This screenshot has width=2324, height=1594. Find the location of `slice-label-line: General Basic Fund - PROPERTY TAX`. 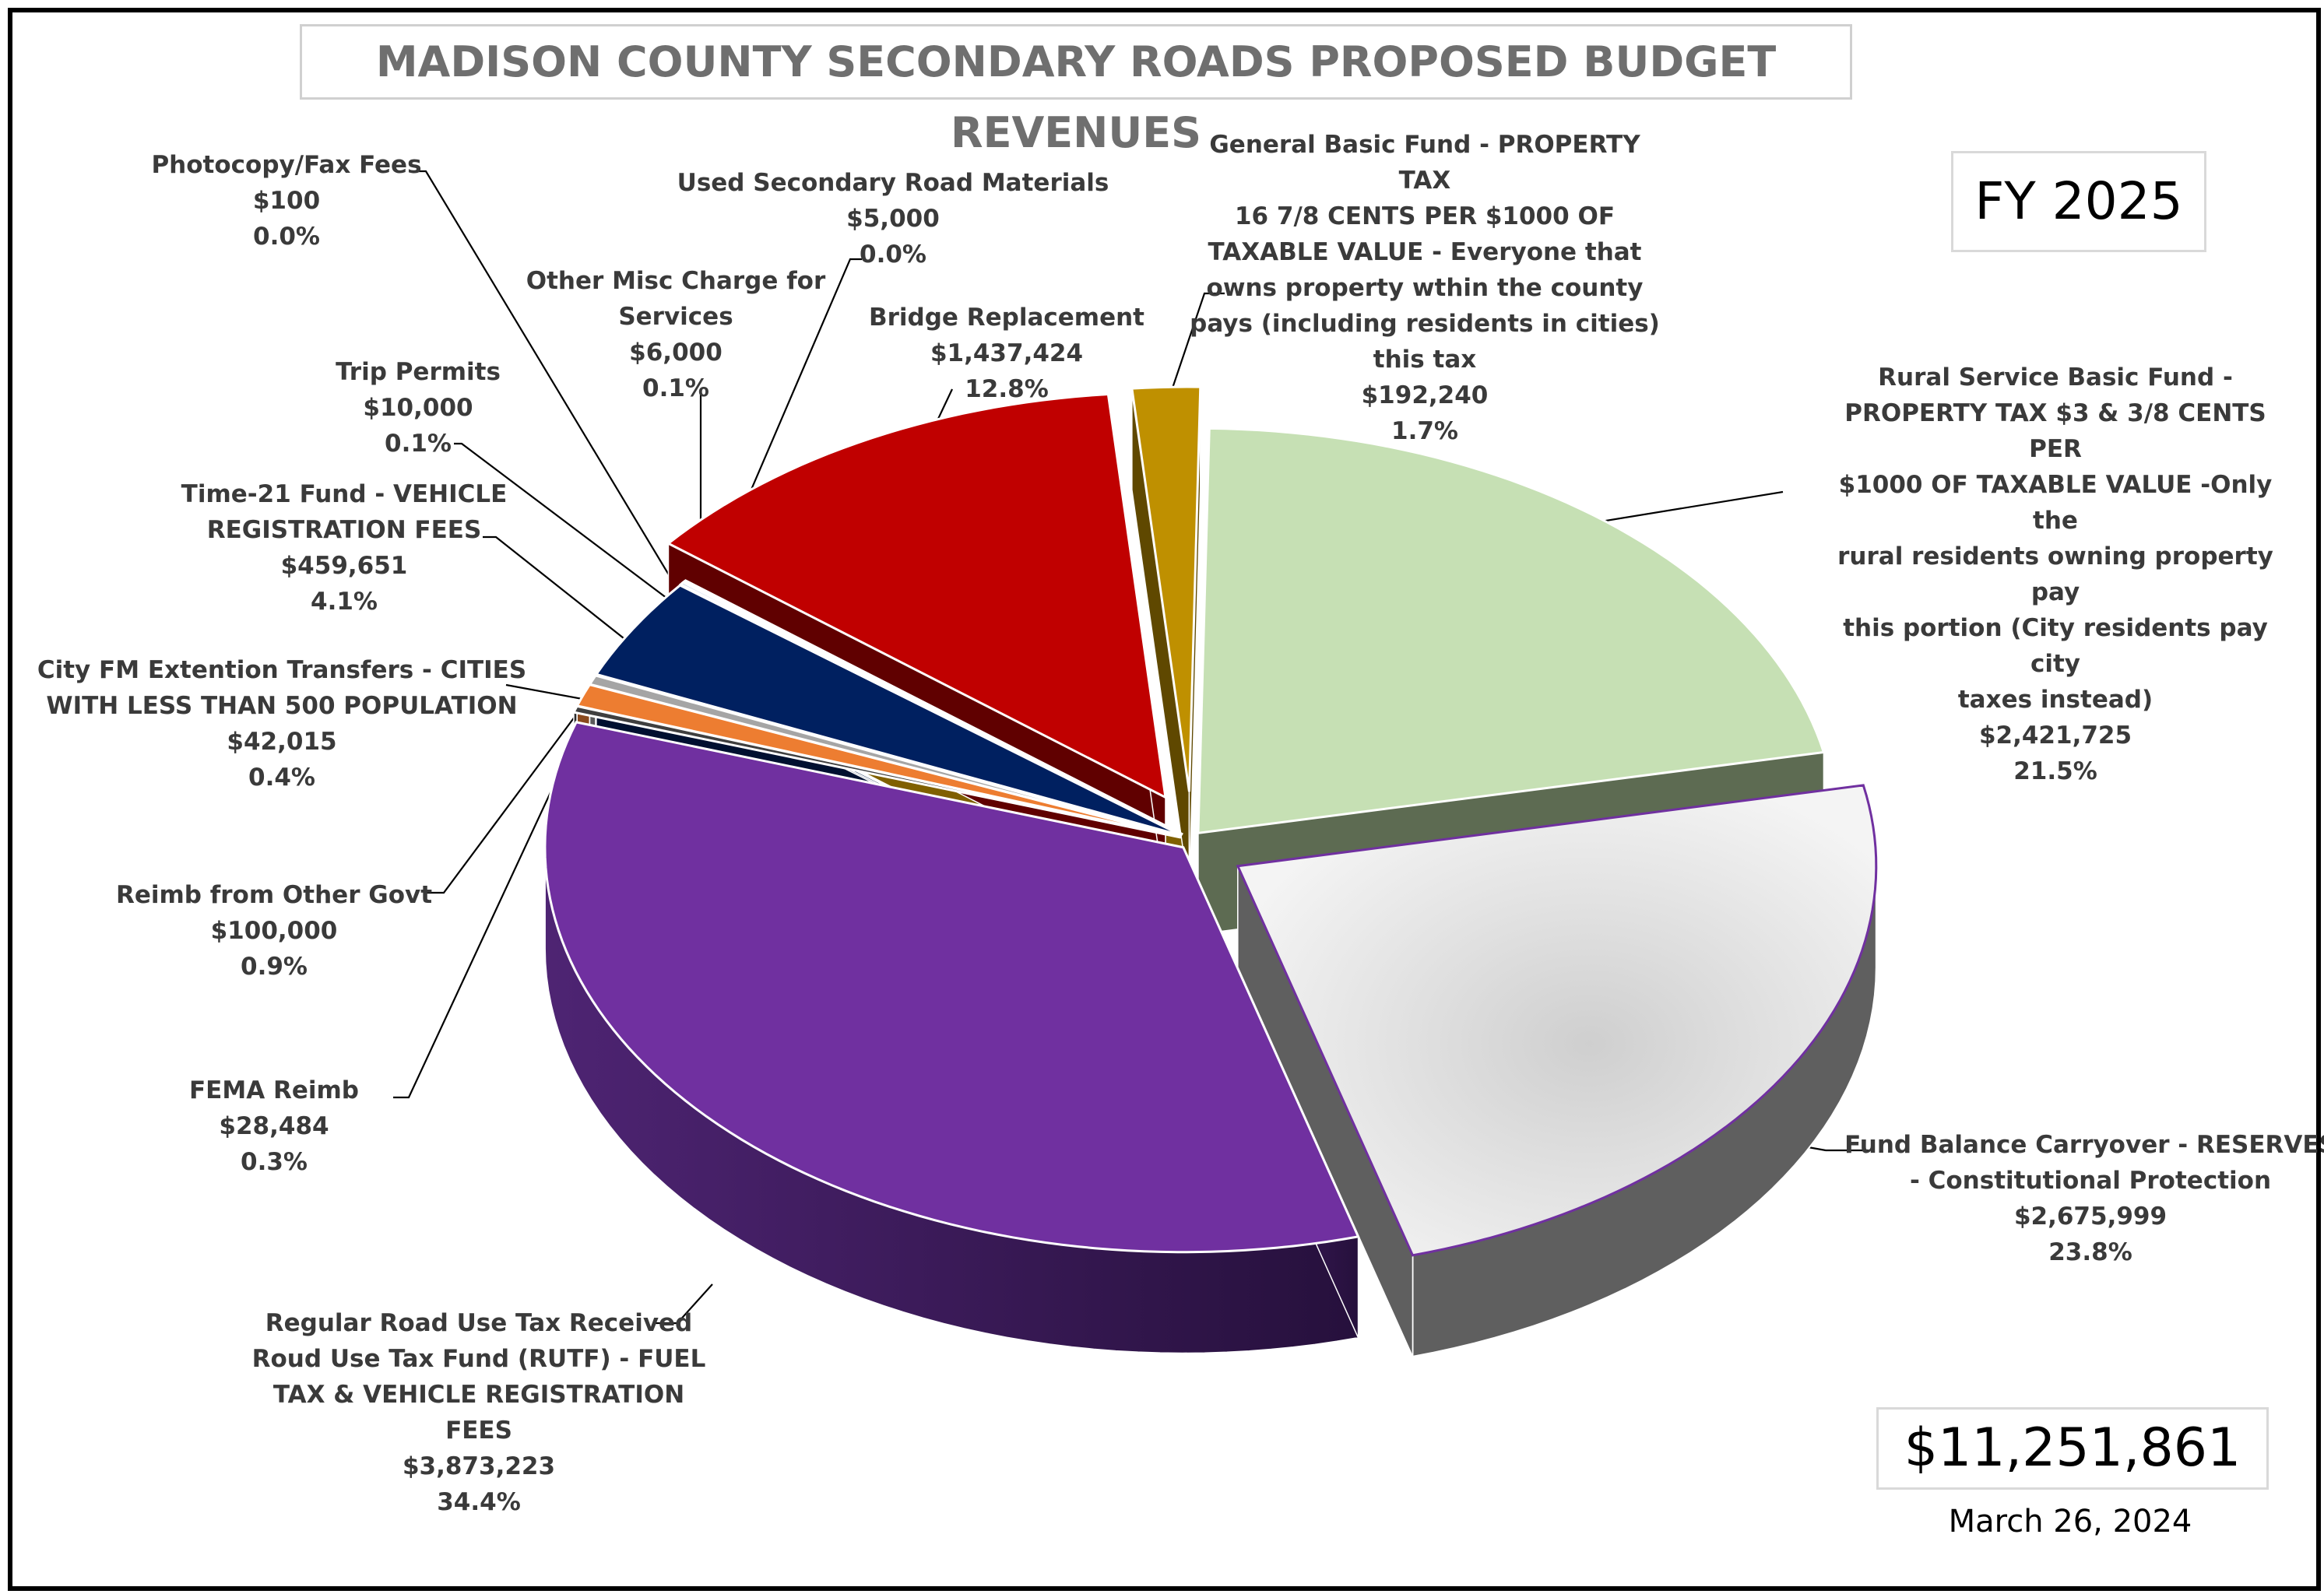

slice-label-line: General Basic Fund - PROPERTY TAX is located at coordinates (1424, 163).